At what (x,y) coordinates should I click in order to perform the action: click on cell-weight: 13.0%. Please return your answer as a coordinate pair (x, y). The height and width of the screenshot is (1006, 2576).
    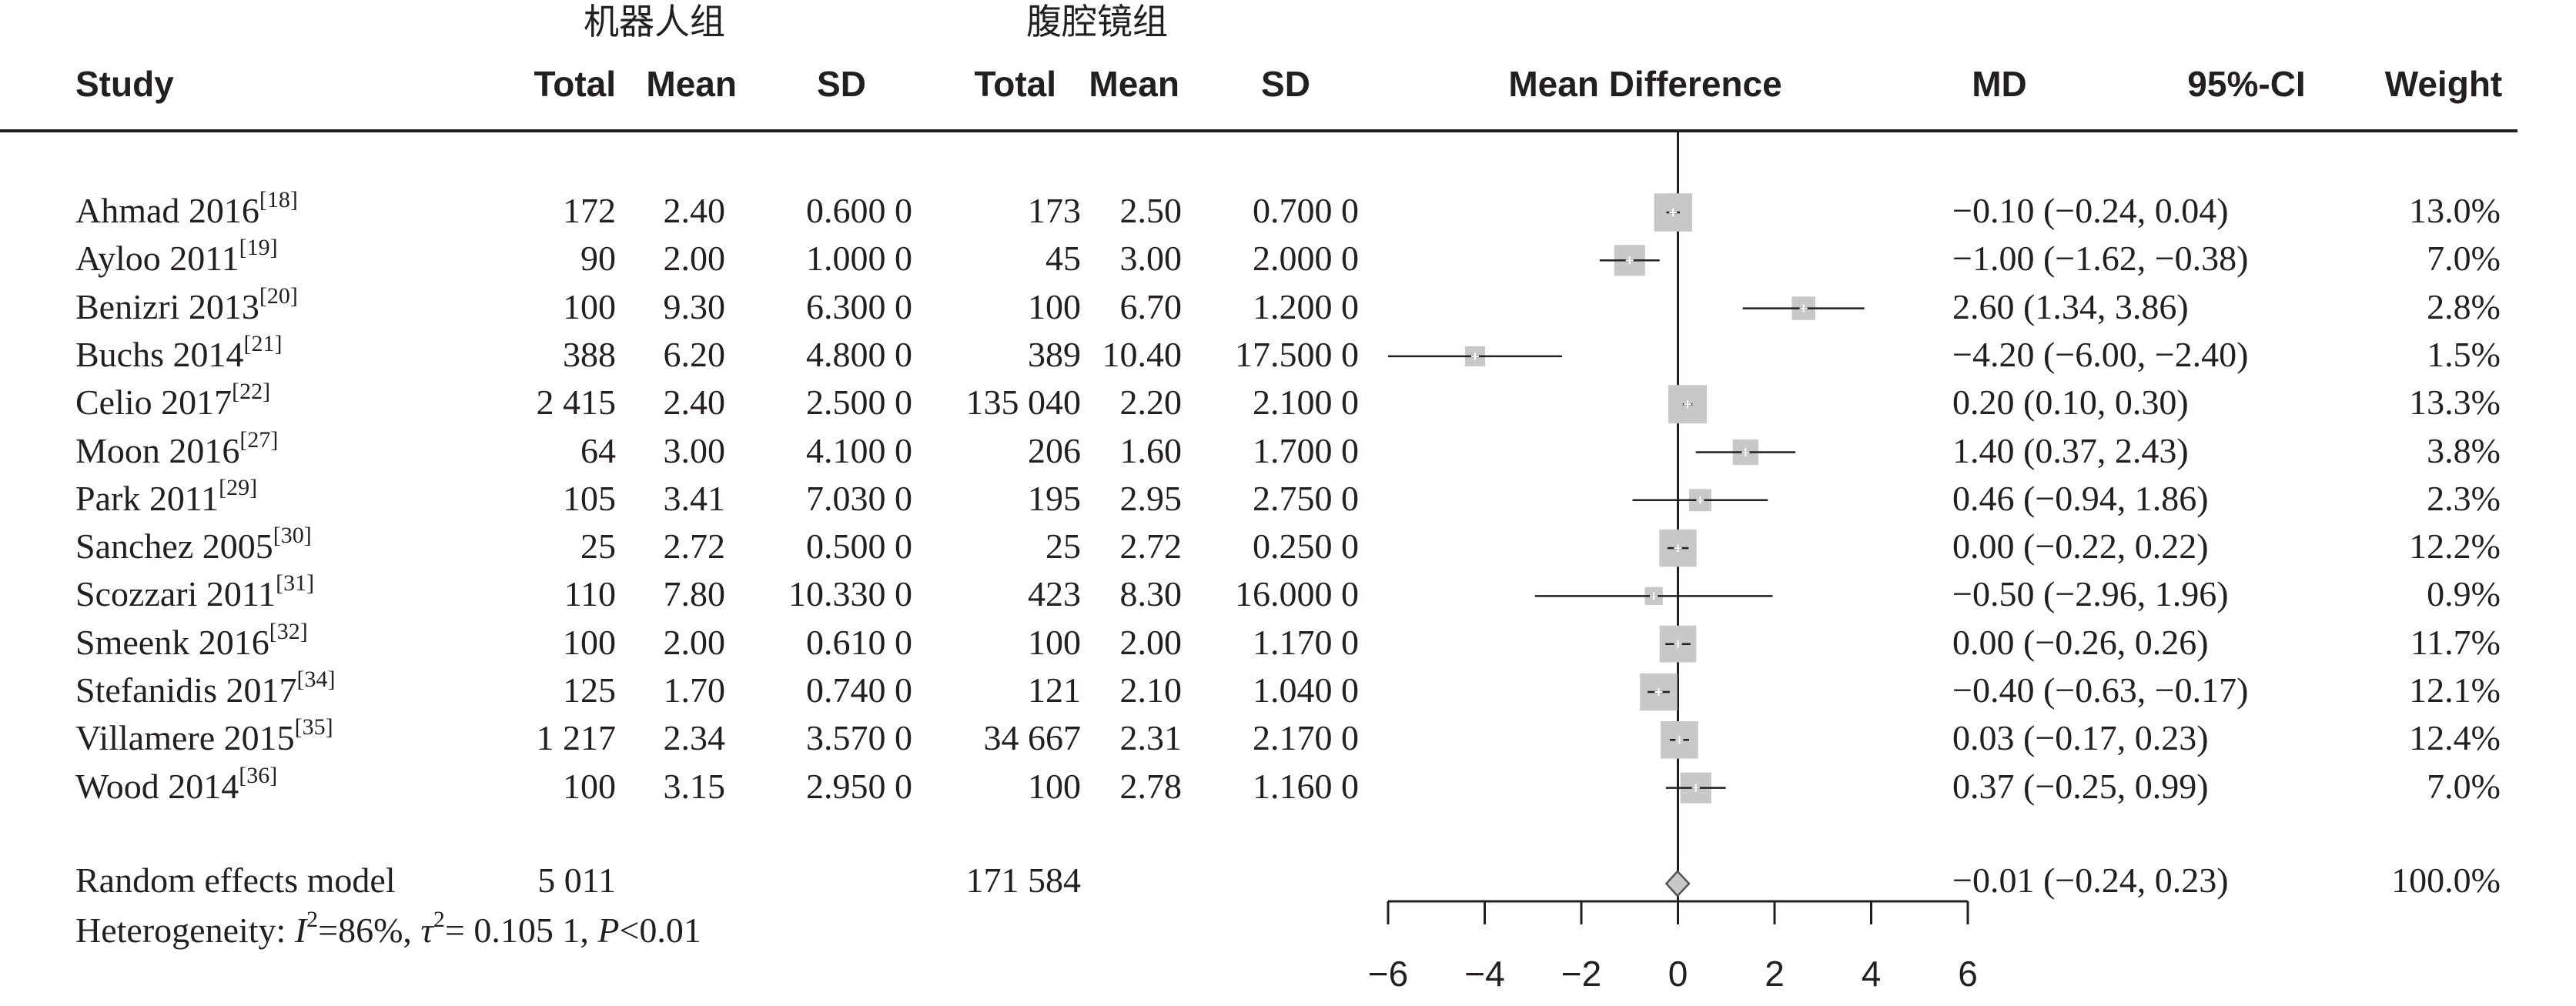
    Looking at the image, I should click on (2455, 210).